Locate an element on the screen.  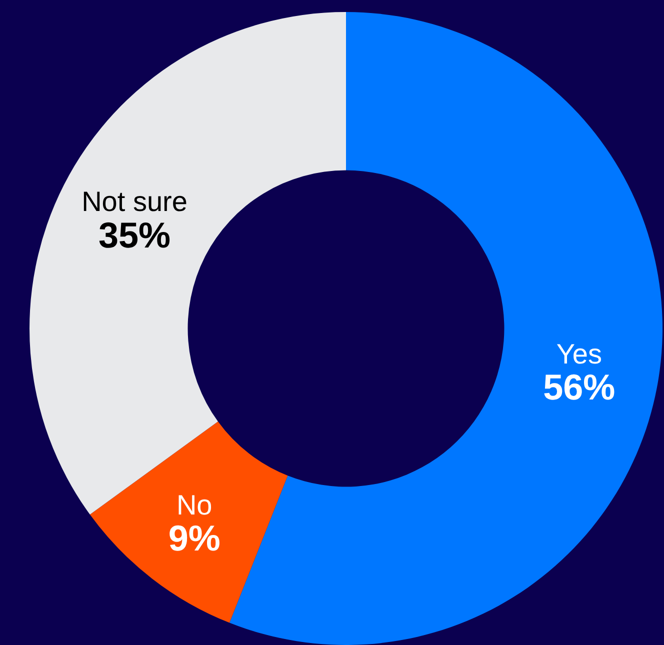
data-label: 56% is located at coordinates (579, 387).